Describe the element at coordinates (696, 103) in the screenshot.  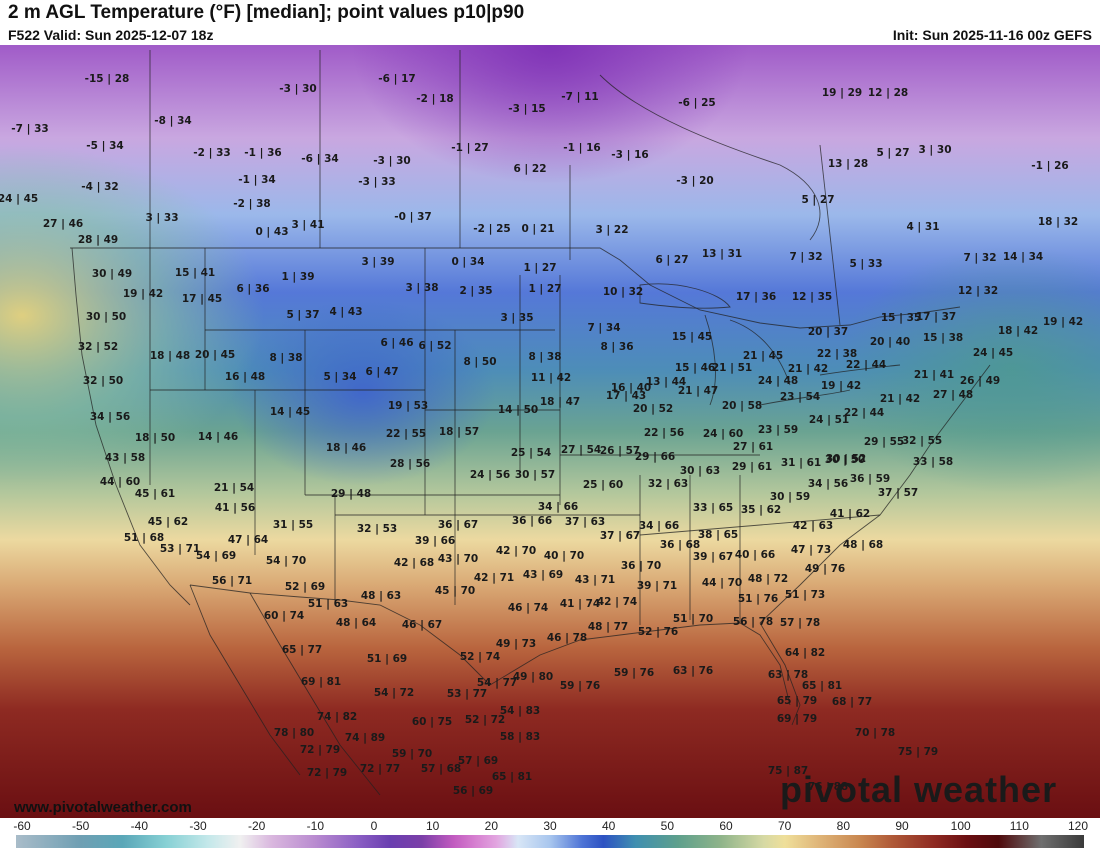
I see `point-value: -6 | 25` at that location.